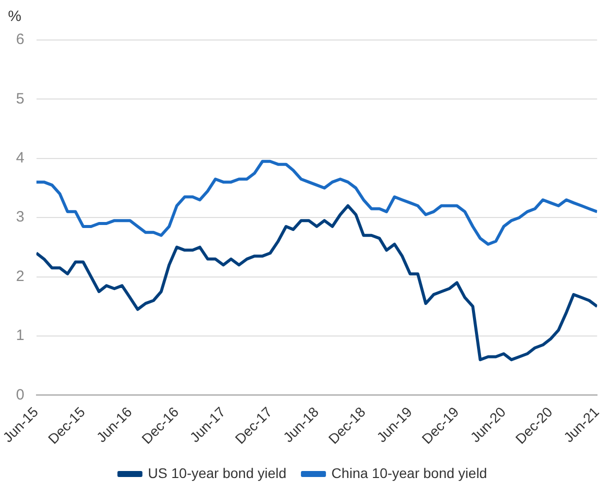 The height and width of the screenshot is (497, 612). Describe the element at coordinates (20, 335) in the screenshot. I see `y-tick-label: 1` at that location.